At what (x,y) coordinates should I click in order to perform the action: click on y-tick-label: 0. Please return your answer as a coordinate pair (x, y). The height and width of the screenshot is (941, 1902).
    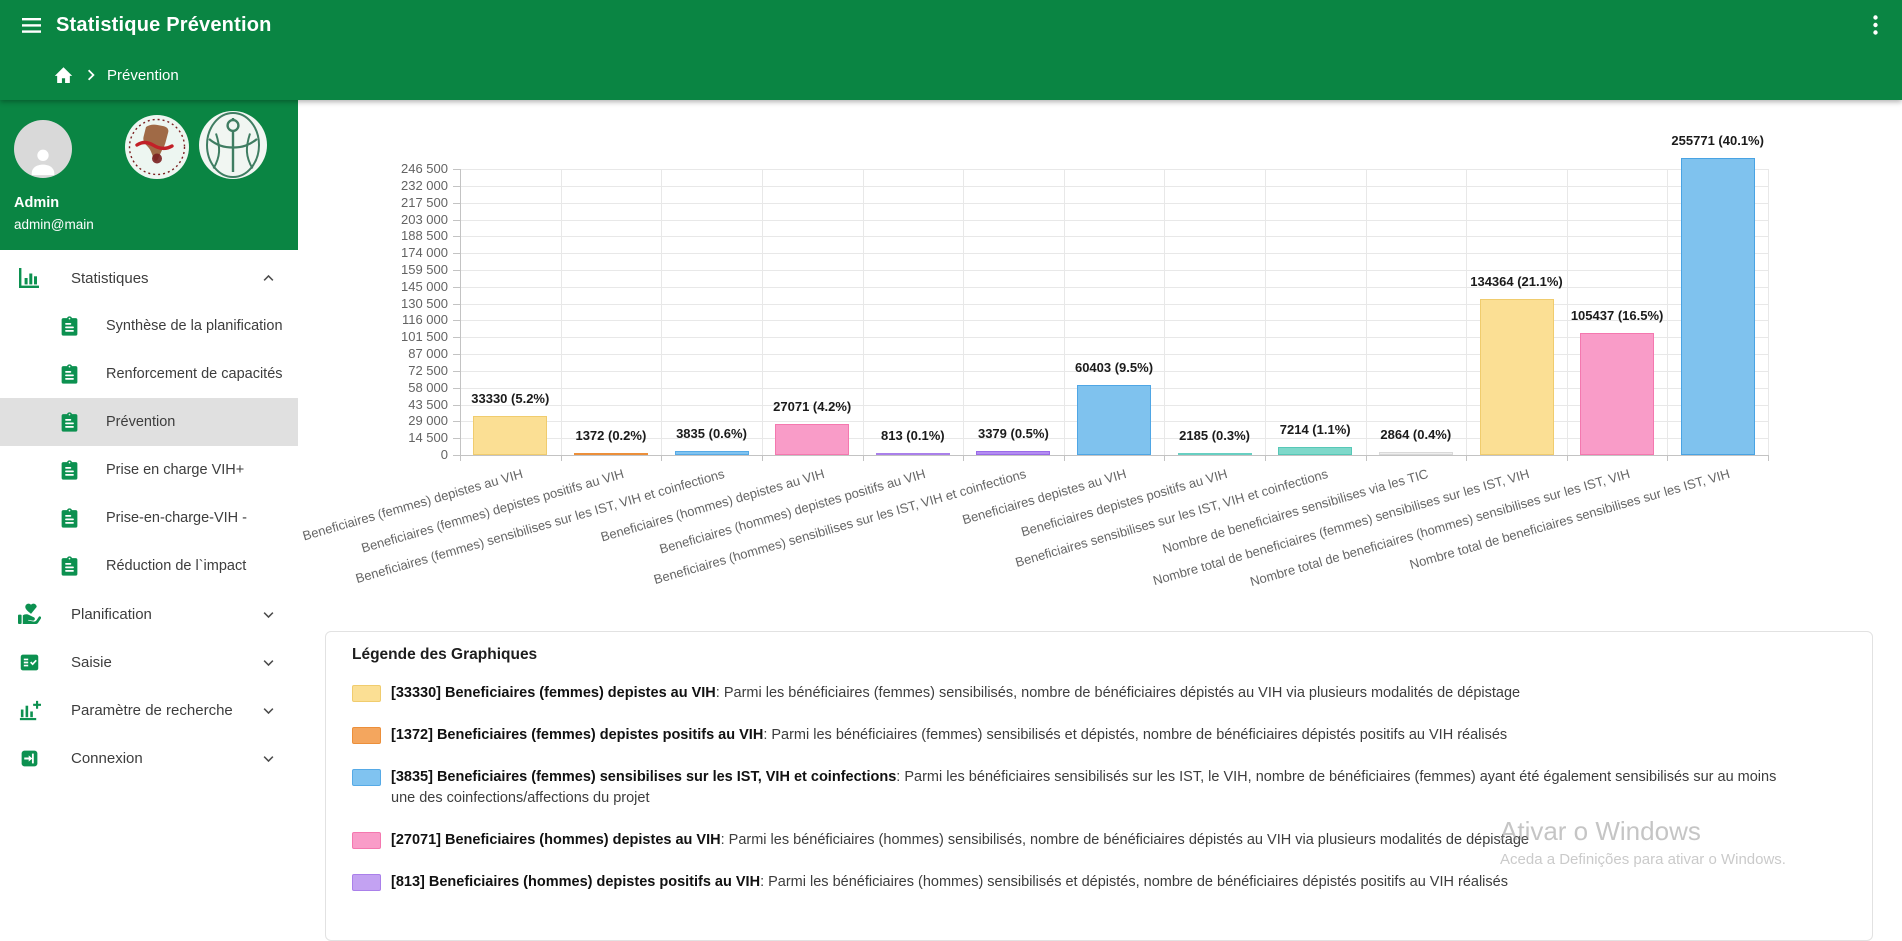
    Looking at the image, I should click on (444, 454).